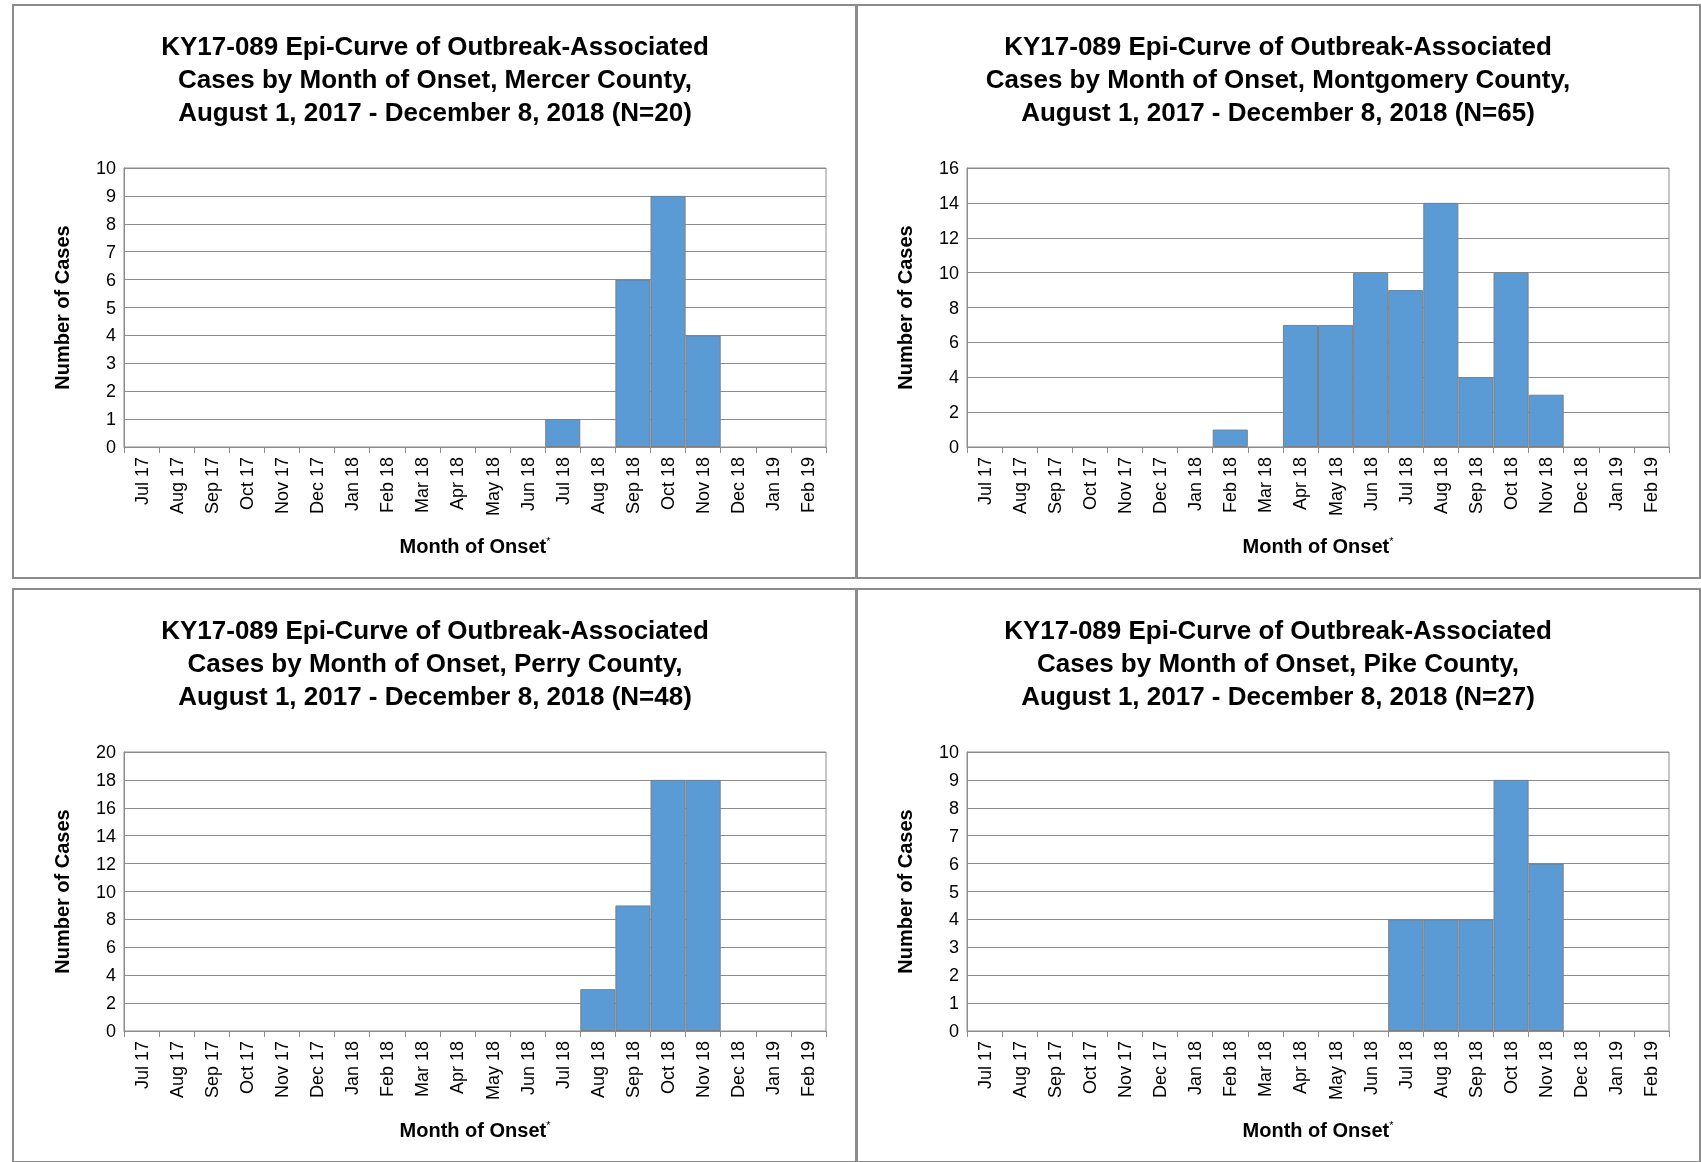 The image size is (1701, 1162). I want to click on chart-title: KY17-089 Epi-Curve of Outbreak-Associated Cases by Month of Onset, Montgomery County, August 1, 2017 - December 8, 2018 (N=65), so click(1278, 78).